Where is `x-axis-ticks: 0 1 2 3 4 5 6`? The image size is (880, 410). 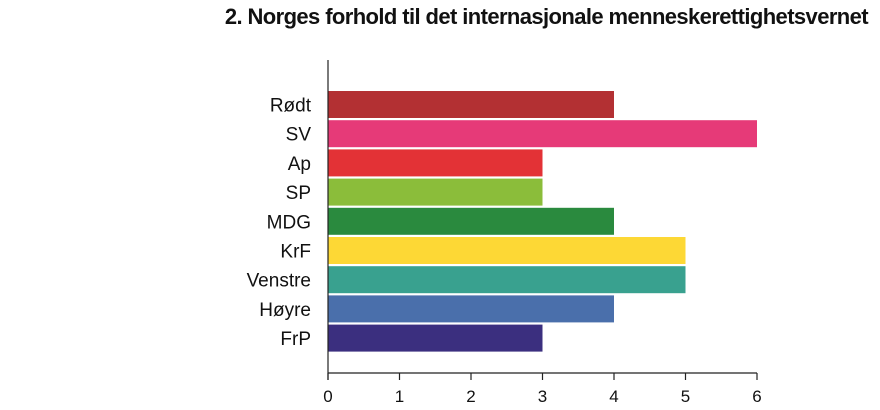 x-axis-ticks: 0 1 2 3 4 5 6 is located at coordinates (542, 389).